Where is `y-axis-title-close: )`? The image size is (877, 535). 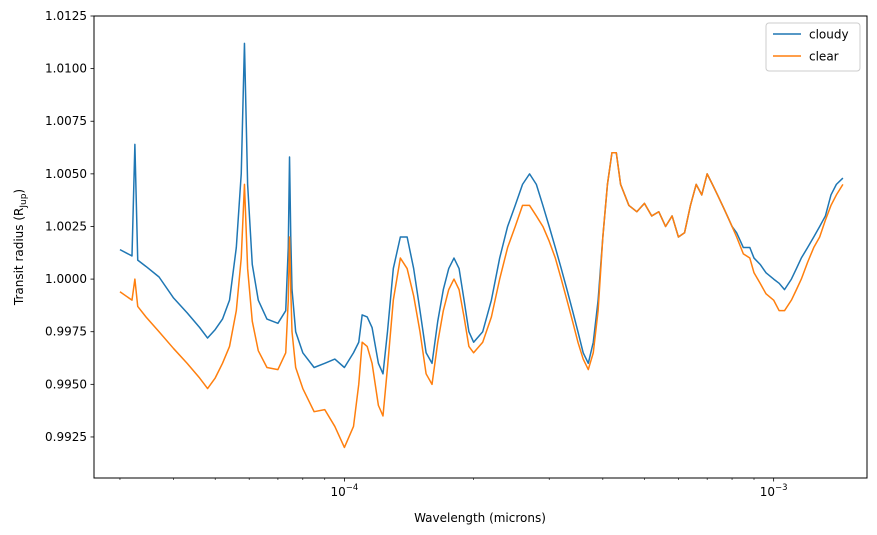
y-axis-title-close: ) is located at coordinates (19, 191).